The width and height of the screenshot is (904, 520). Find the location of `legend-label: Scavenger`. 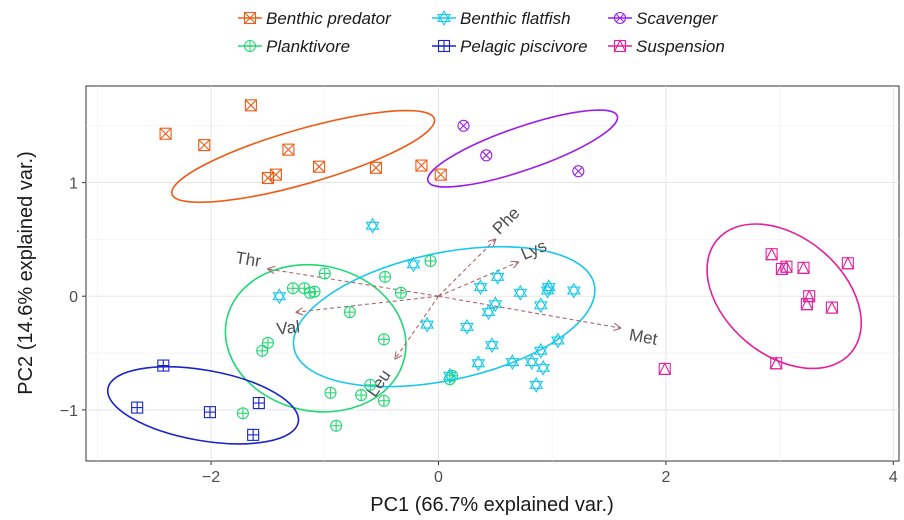

legend-label: Scavenger is located at coordinates (677, 18).